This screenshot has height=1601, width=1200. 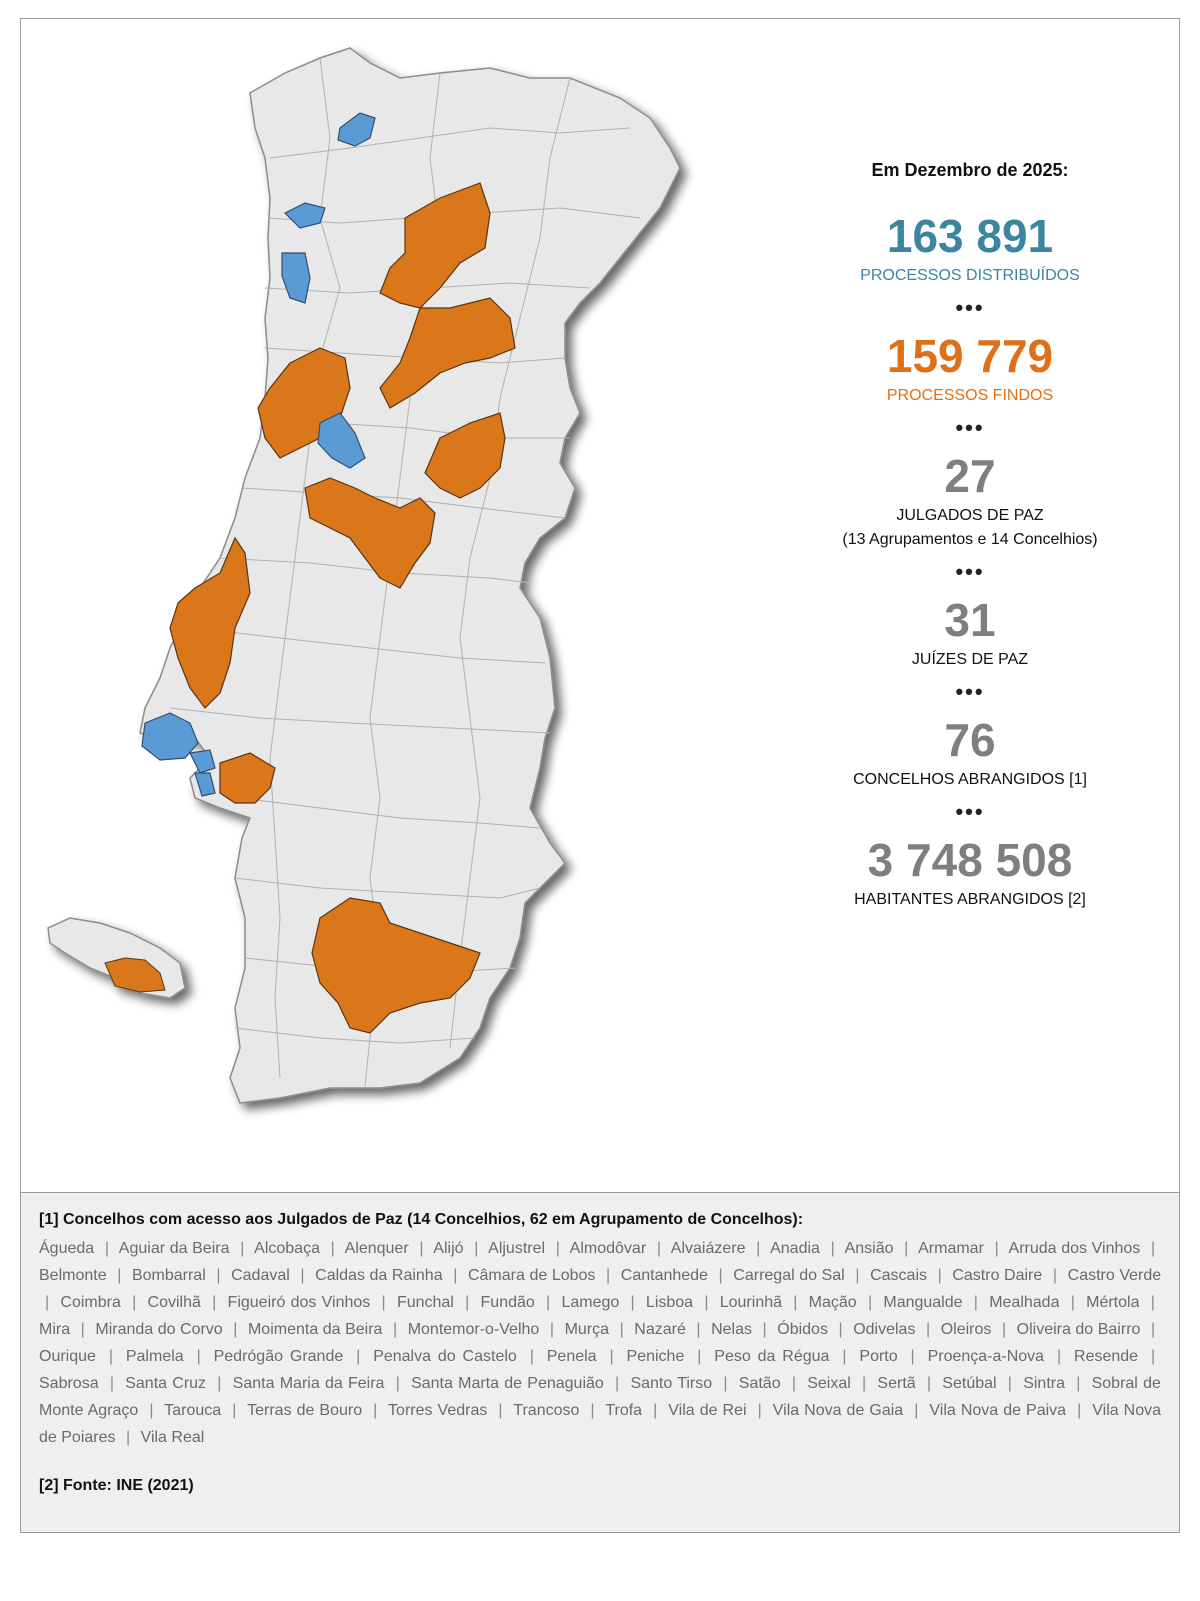 What do you see at coordinates (116, 958) in the screenshot?
I see `madeira-island` at bounding box center [116, 958].